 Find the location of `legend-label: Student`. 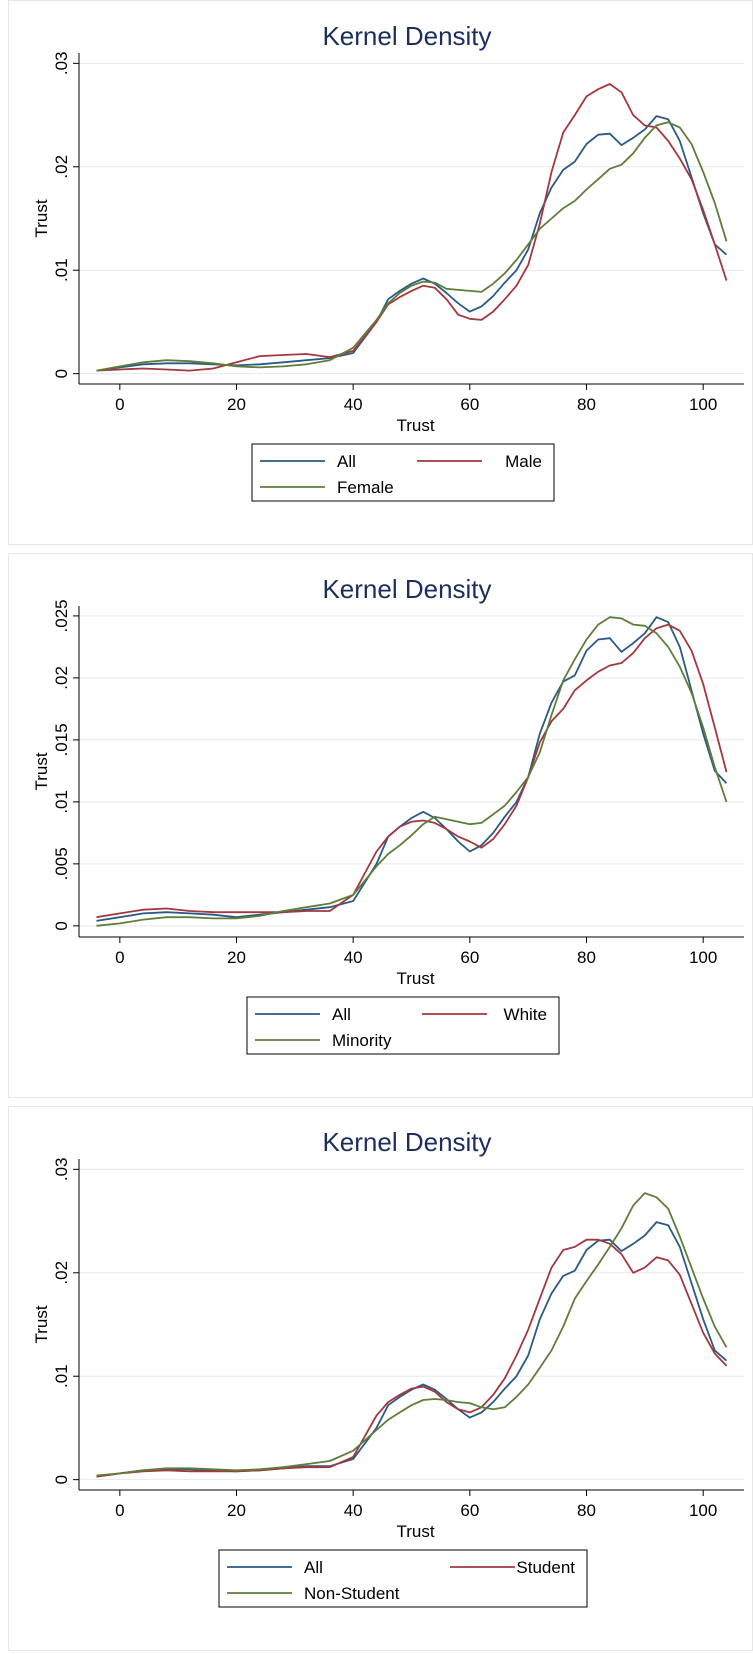

legend-label: Student is located at coordinates (545, 1567).